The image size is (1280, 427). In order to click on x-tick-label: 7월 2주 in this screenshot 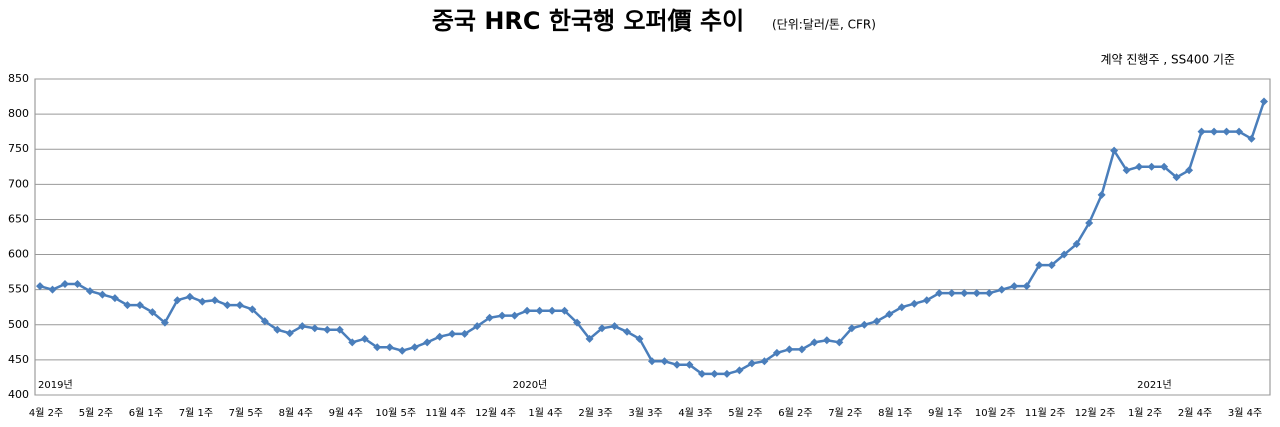, I will do `click(845, 413)`.